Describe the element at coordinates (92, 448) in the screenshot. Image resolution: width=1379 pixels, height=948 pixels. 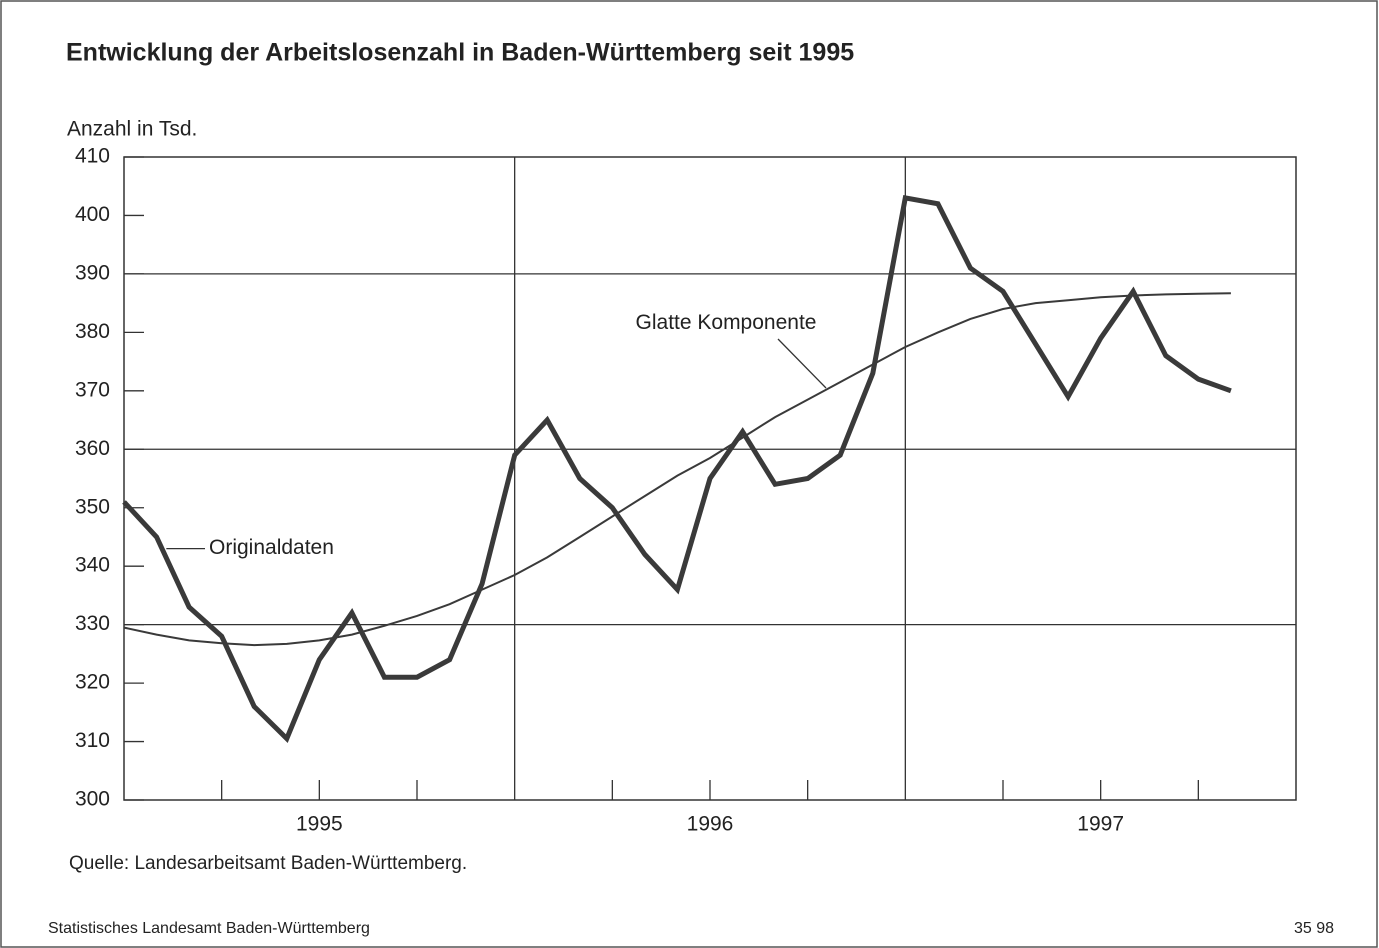
I see `y-tick-label: 360` at that location.